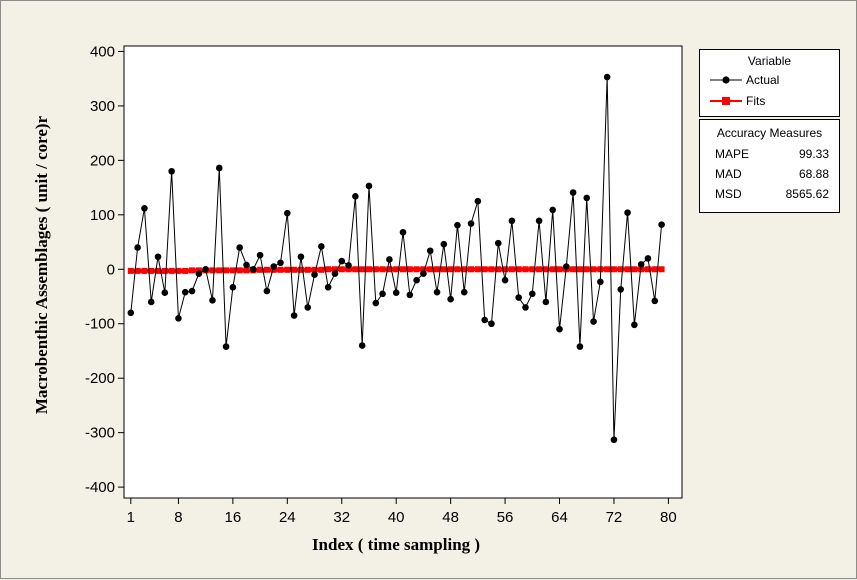 The width and height of the screenshot is (857, 580). Describe the element at coordinates (100, 433) in the screenshot. I see `y-tick-label: -300` at that location.